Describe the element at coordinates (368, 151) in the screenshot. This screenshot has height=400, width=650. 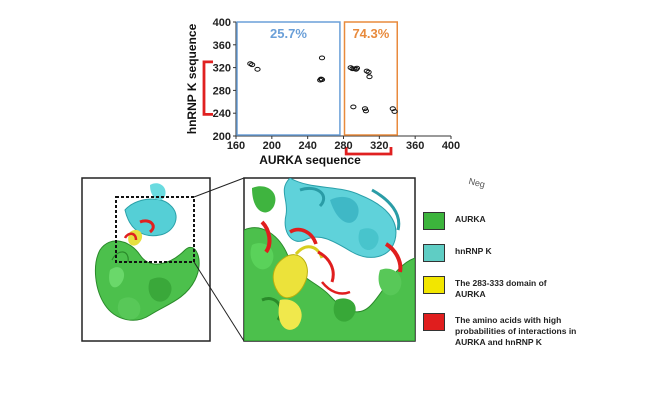
I see `x-bracket` at that location.